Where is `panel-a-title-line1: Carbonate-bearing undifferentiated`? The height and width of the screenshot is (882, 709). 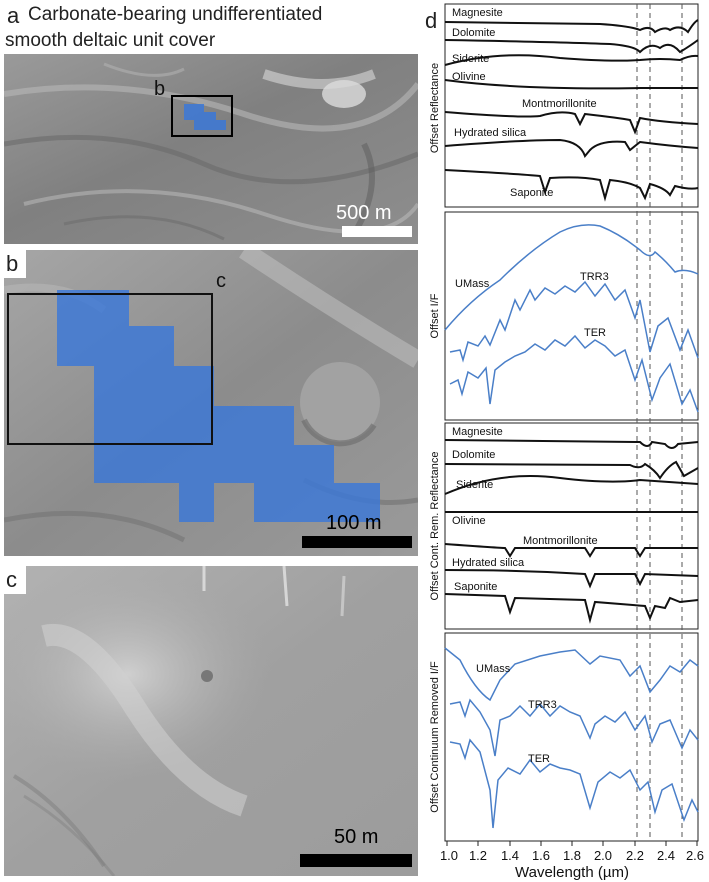 panel-a-title-line1: Carbonate-bearing undifferentiated is located at coordinates (175, 14).